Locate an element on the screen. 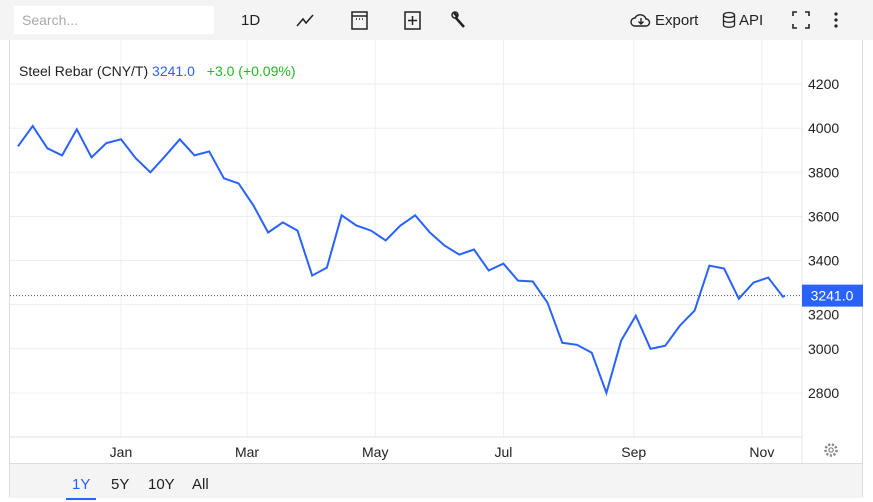 Image resolution: width=873 pixels, height=502 pixels. y-tick-label: 4200 is located at coordinates (823, 84).